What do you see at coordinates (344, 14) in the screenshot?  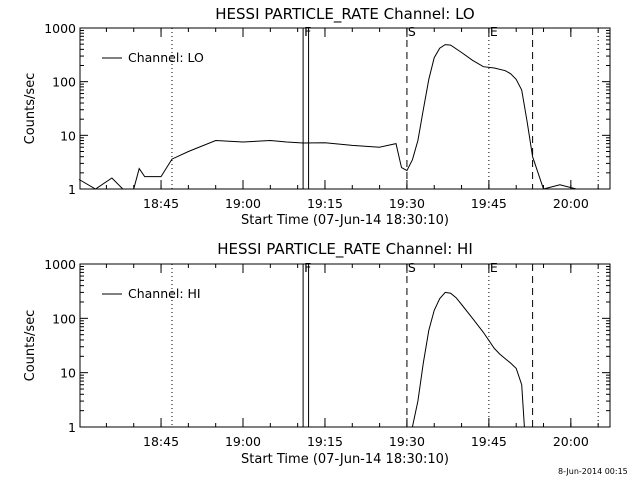 I see `chart-title: HESSI PARTICLE_RATE Channel: LO` at bounding box center [344, 14].